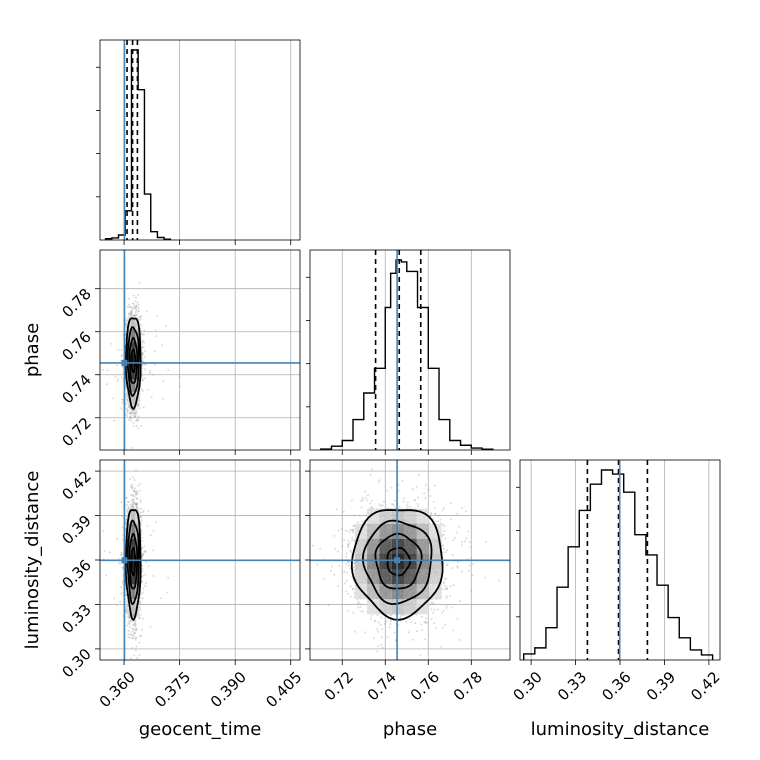 The height and width of the screenshot is (760, 760). Describe the element at coordinates (198, 352) in the screenshot. I see `scatter-geocent_time-phase` at that location.